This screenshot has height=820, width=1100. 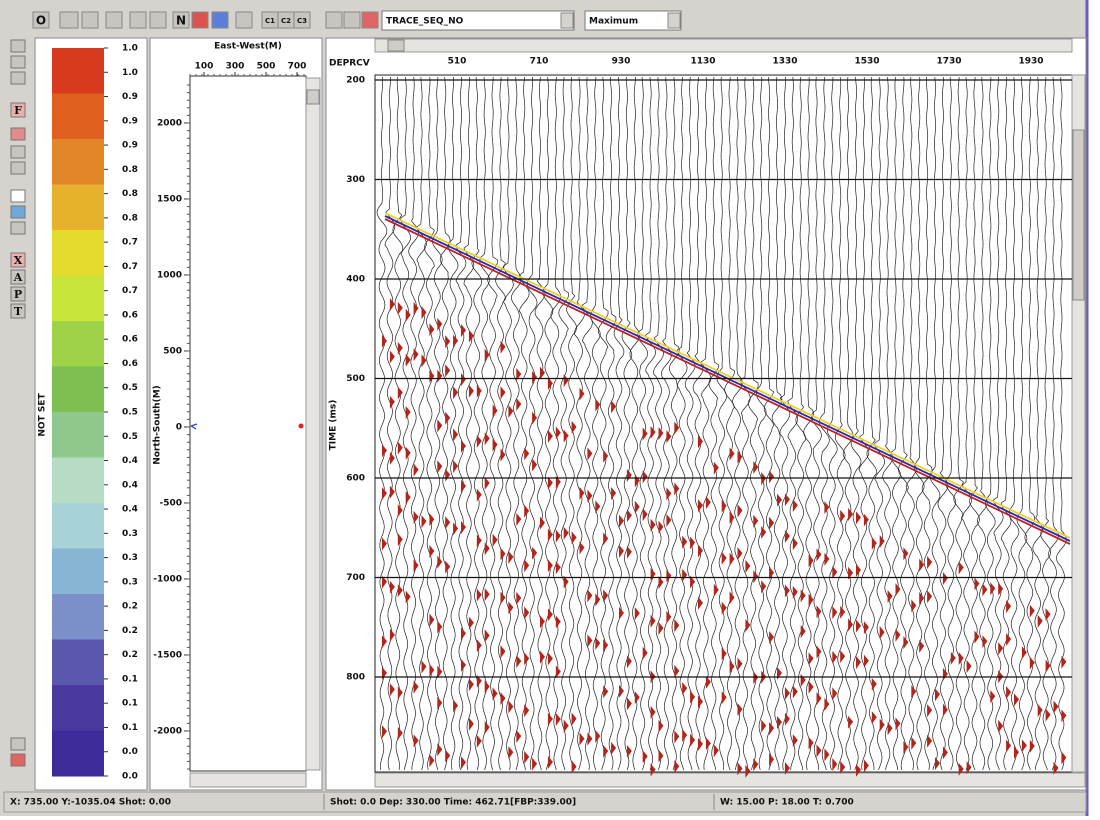 I want to click on trace-dropdown, so click(x=478, y=20).